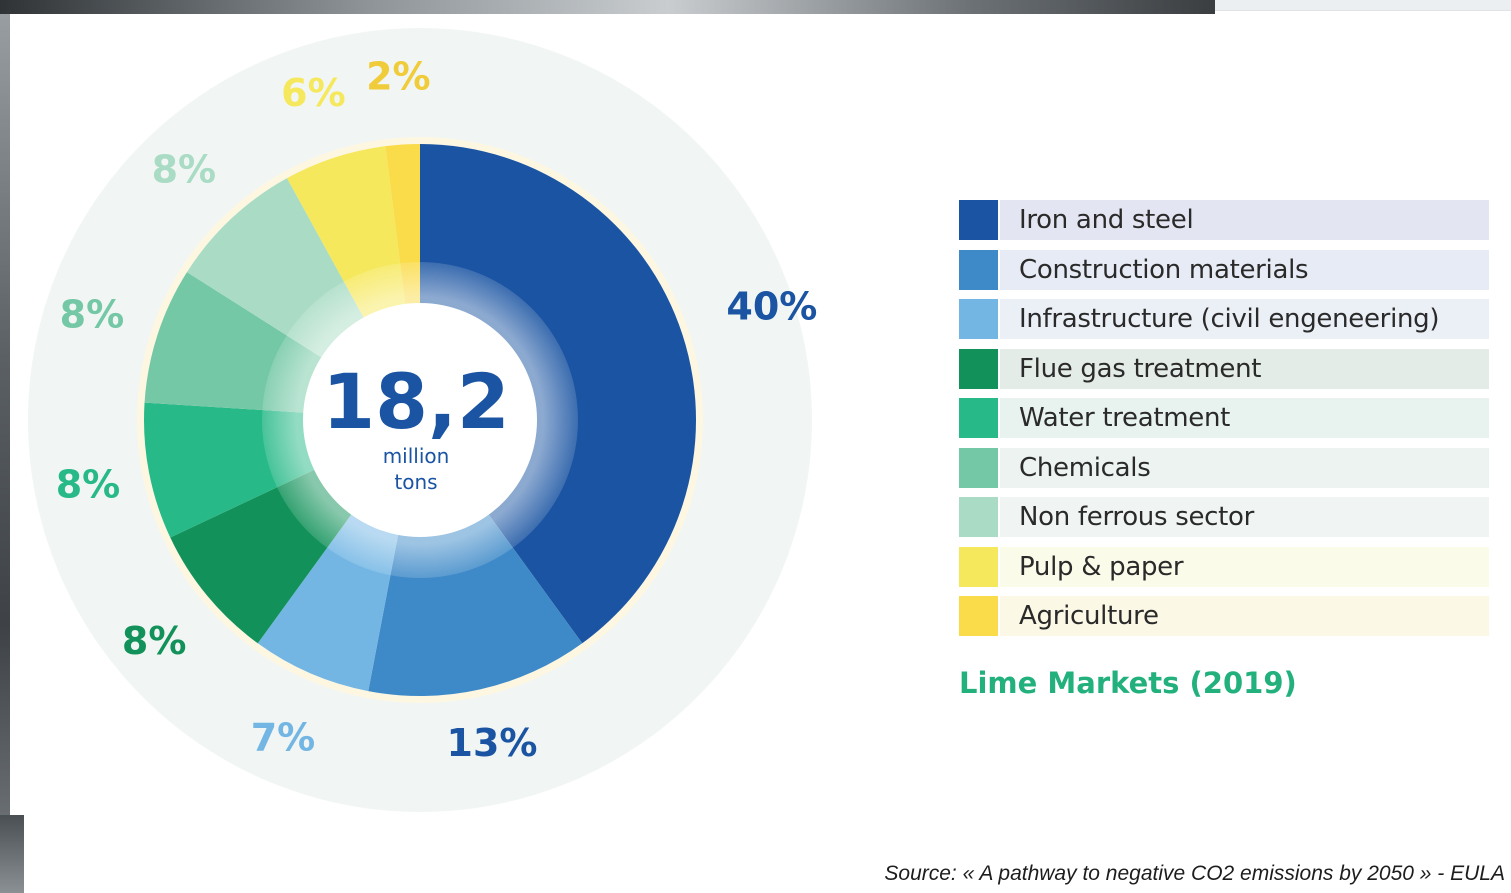 The image size is (1511, 893). Describe the element at coordinates (1140, 368) in the screenshot. I see `legend-label: Flue gas treatment` at that location.